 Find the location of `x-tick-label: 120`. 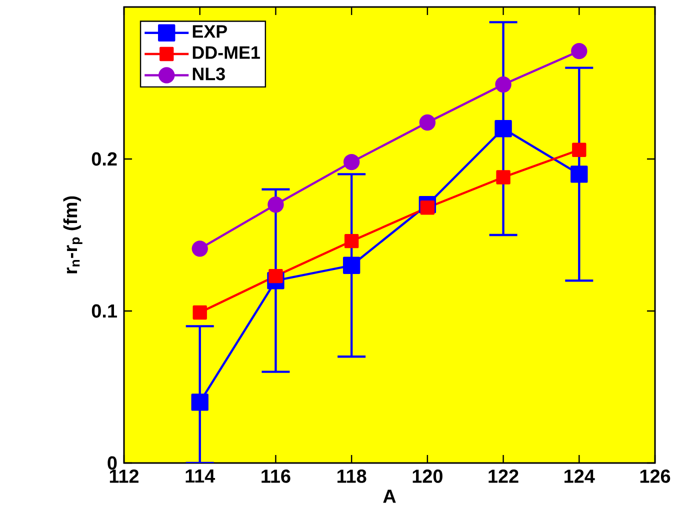

x-tick-label: 120 is located at coordinates (427, 476).